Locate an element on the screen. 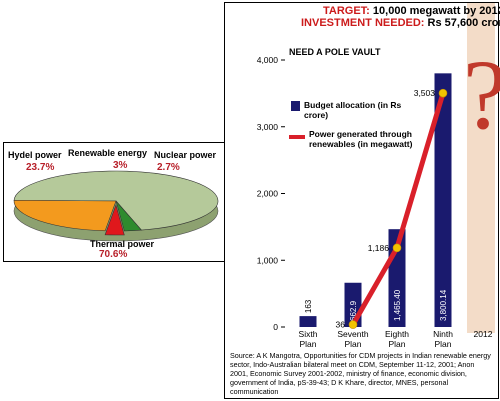 The height and width of the screenshot is (401, 500). renewable-label: Renewable energy is located at coordinates (108, 153).